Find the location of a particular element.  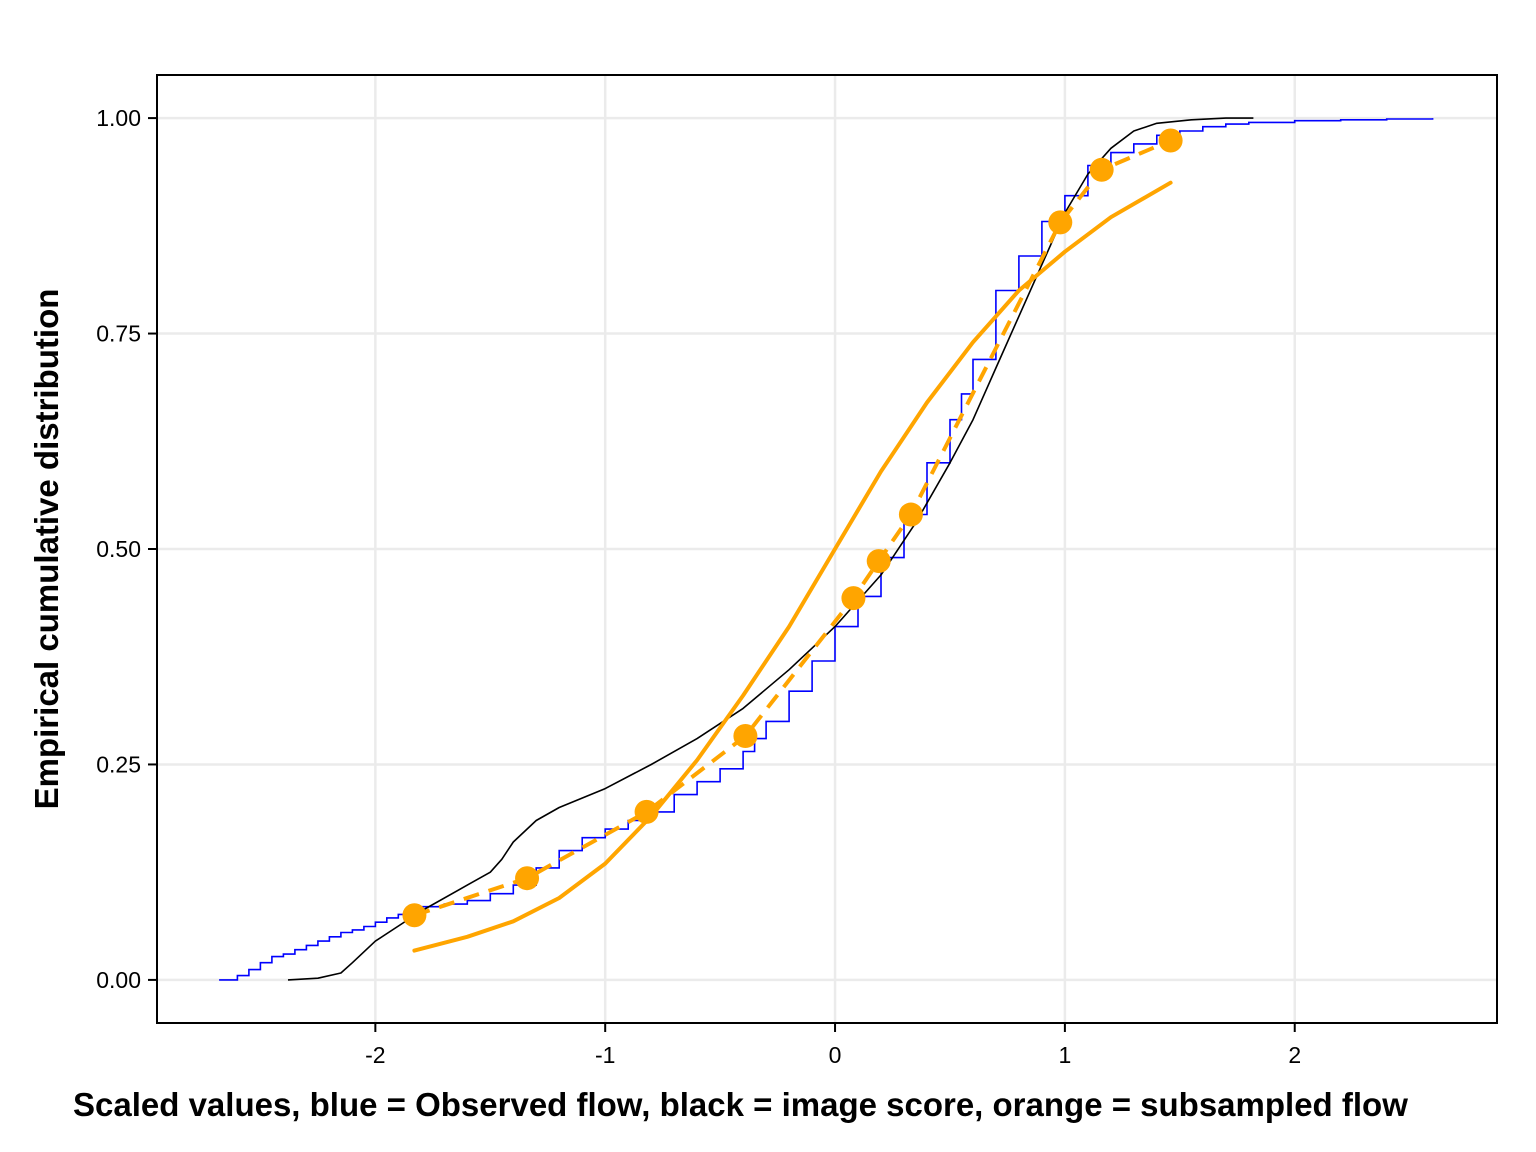

y-tick-label: 0.75 is located at coordinates (118, 334).